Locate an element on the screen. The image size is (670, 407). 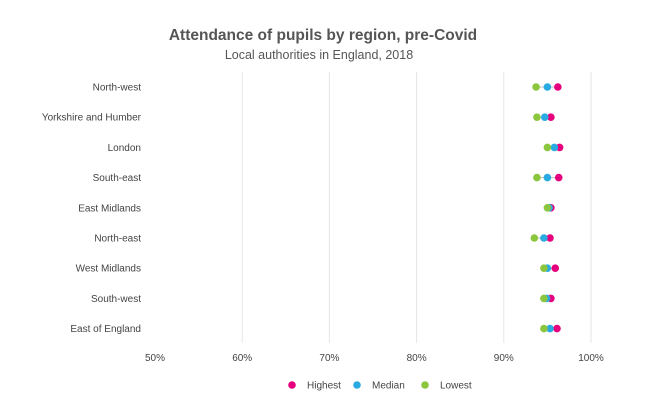
x-tick-label: 100% is located at coordinates (591, 358).